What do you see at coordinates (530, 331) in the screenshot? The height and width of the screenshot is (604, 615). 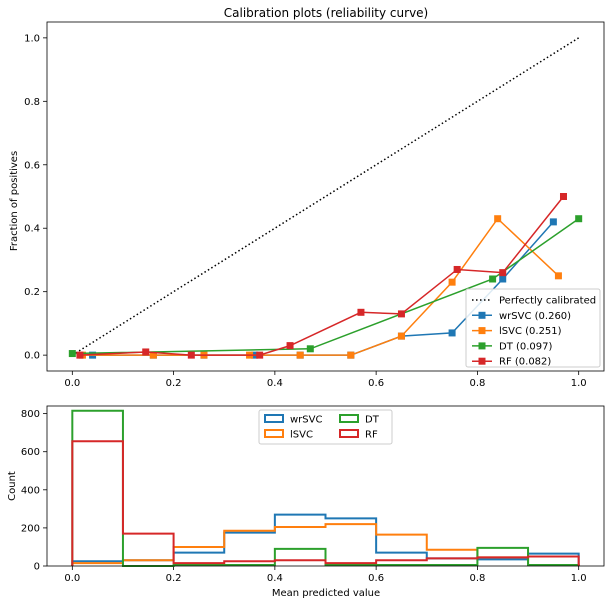 I see `calibration-legend-label: lSVC (0.251)` at bounding box center [530, 331].